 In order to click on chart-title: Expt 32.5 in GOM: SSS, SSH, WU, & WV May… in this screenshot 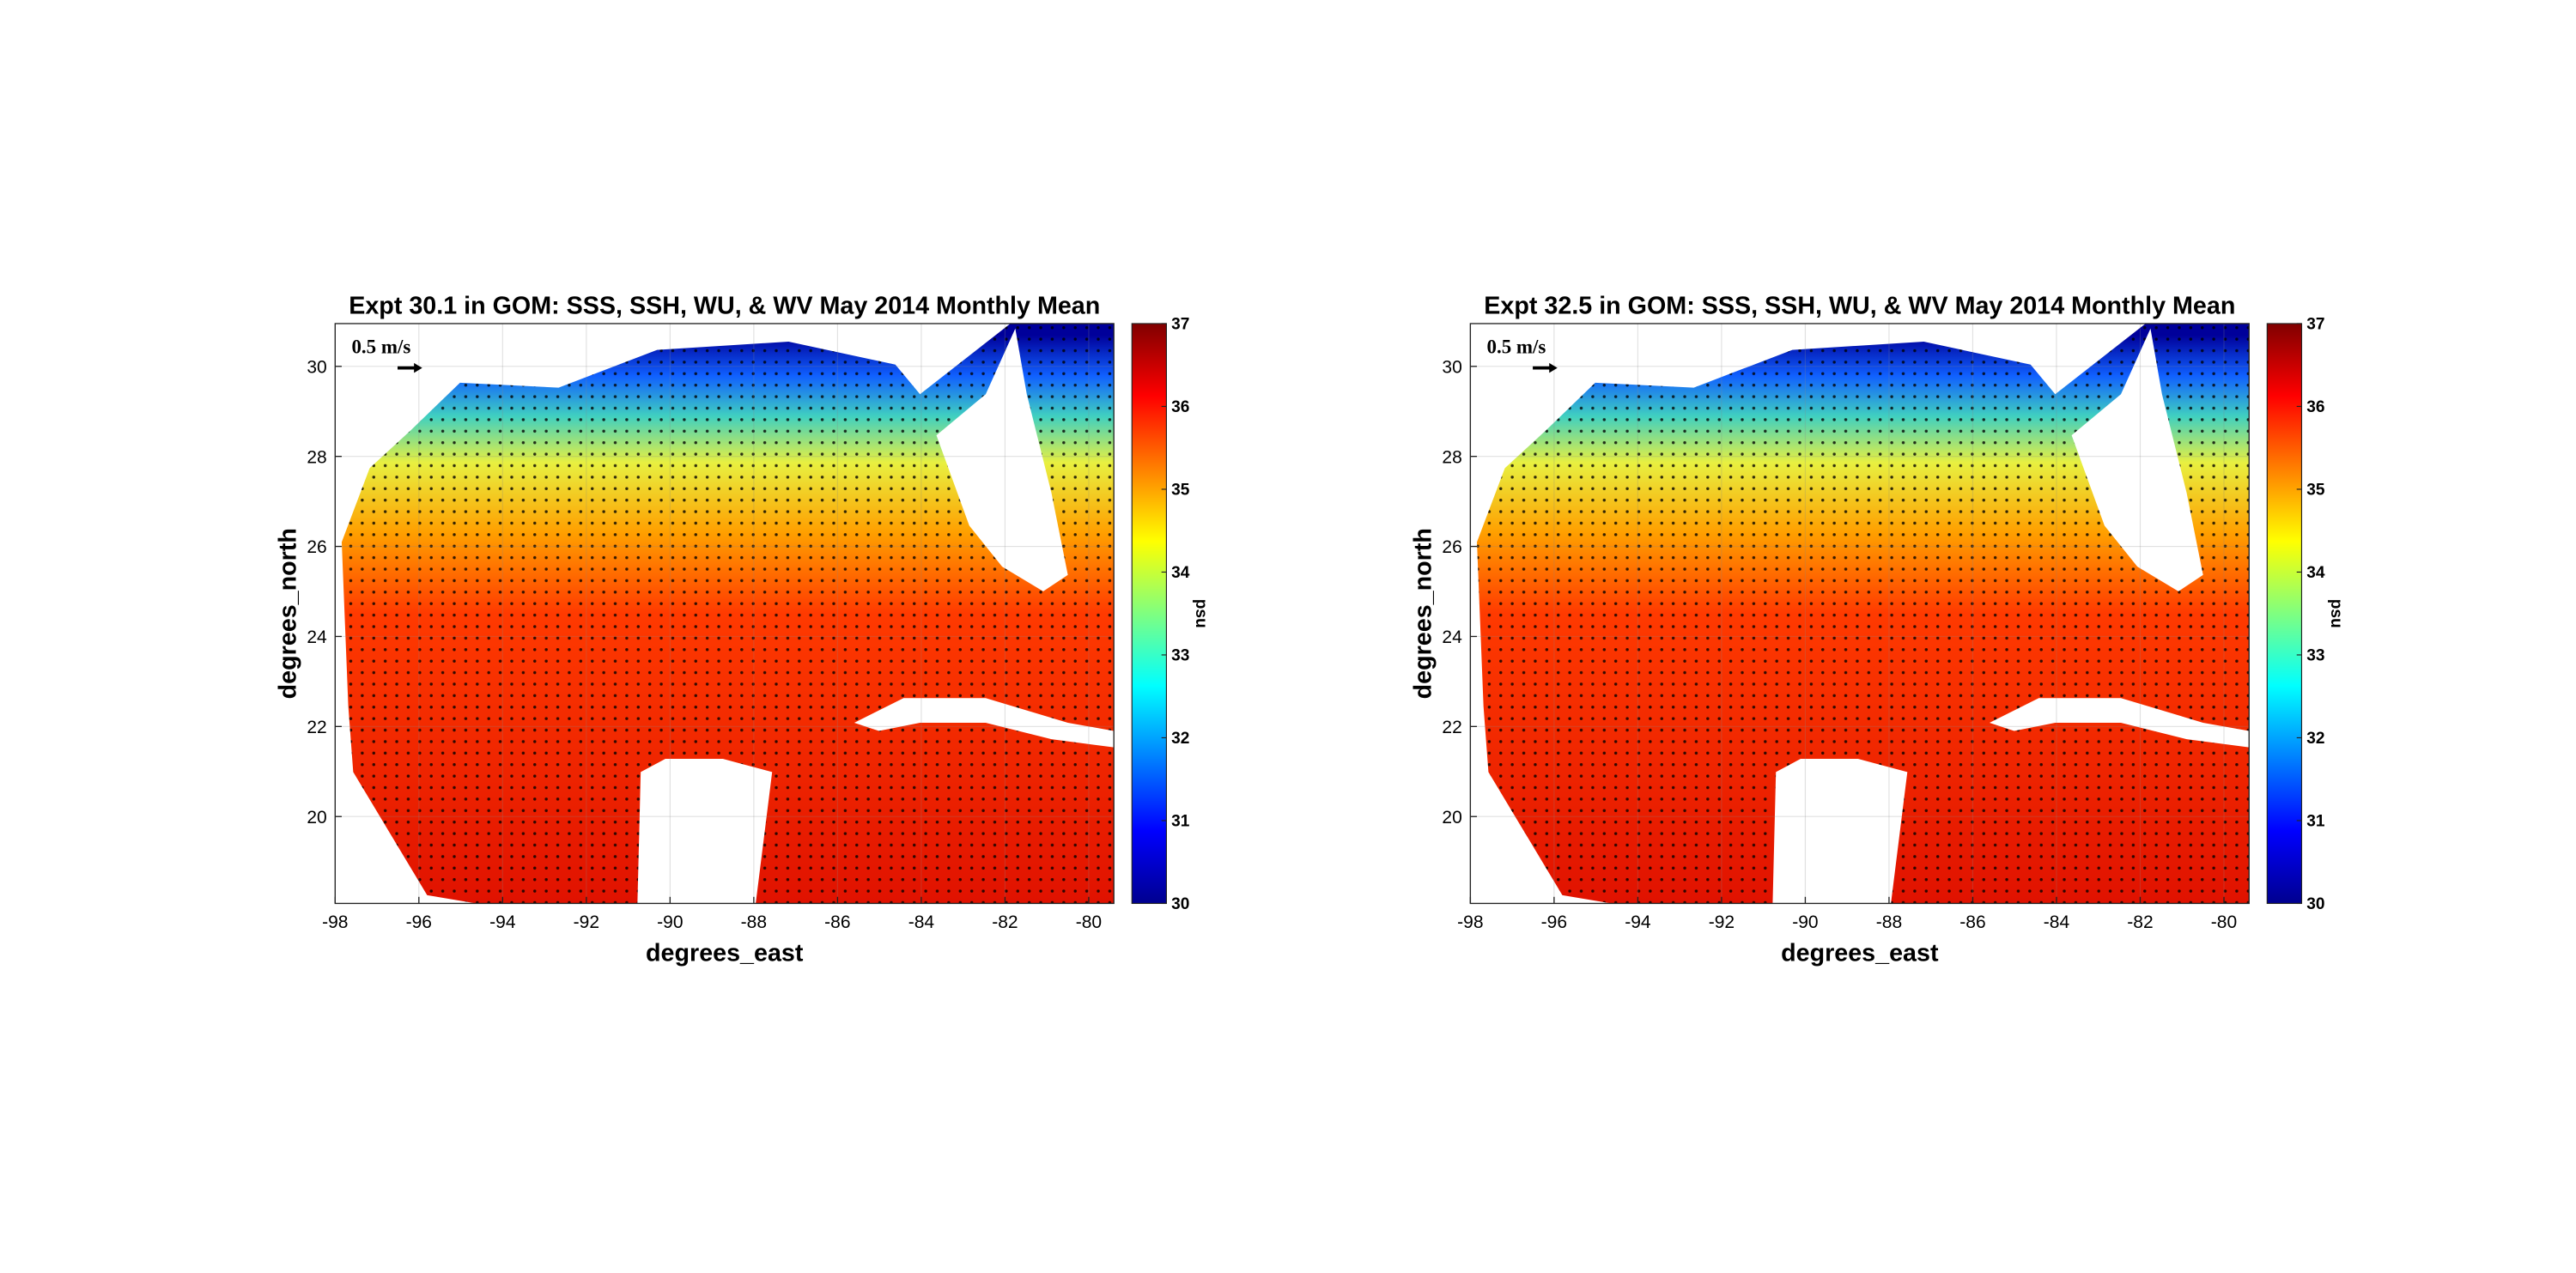, I will do `click(1859, 306)`.